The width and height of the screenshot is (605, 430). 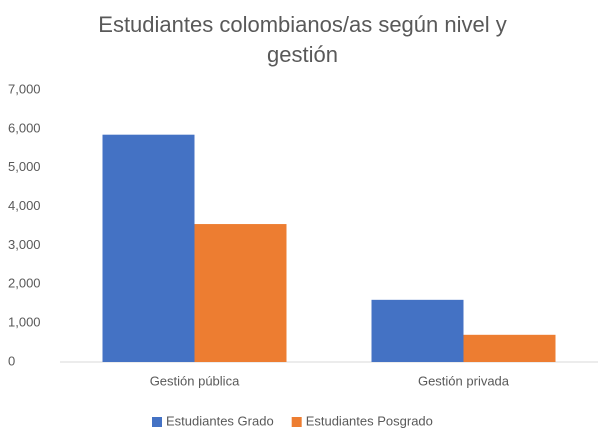 I want to click on y-tick-label: 6,000, so click(x=24, y=127).